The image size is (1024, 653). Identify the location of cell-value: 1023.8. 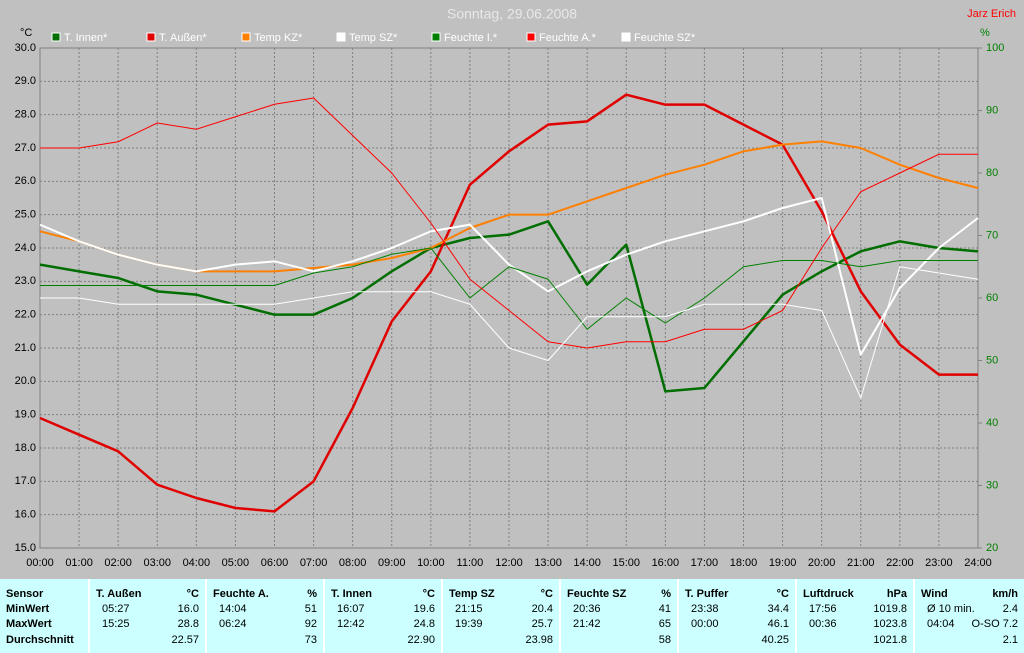
(890, 624).